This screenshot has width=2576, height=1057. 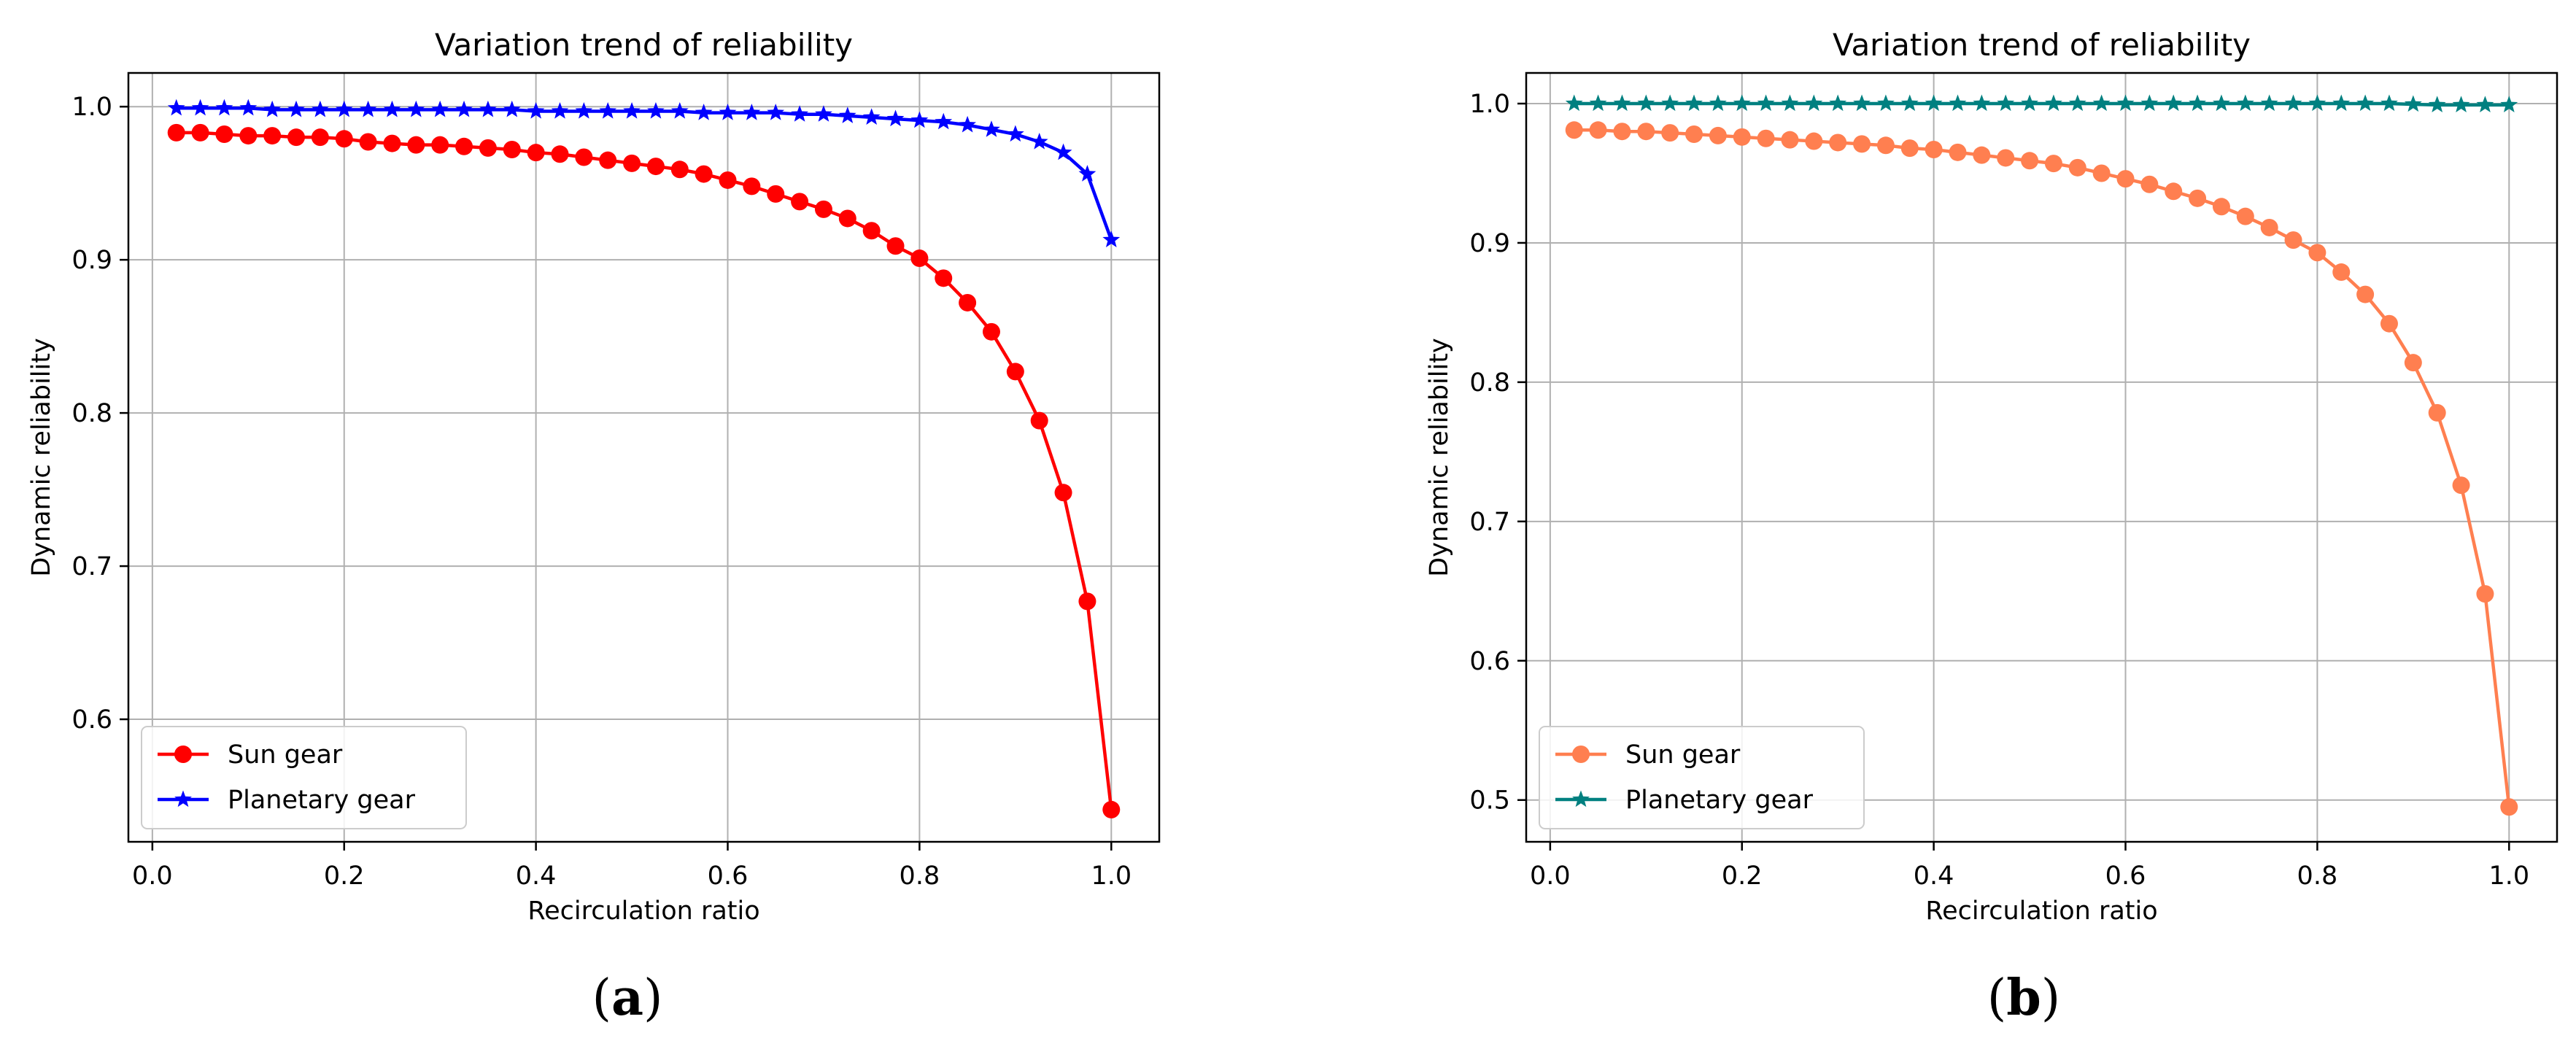 What do you see at coordinates (304, 777) in the screenshot?
I see `legend-box` at bounding box center [304, 777].